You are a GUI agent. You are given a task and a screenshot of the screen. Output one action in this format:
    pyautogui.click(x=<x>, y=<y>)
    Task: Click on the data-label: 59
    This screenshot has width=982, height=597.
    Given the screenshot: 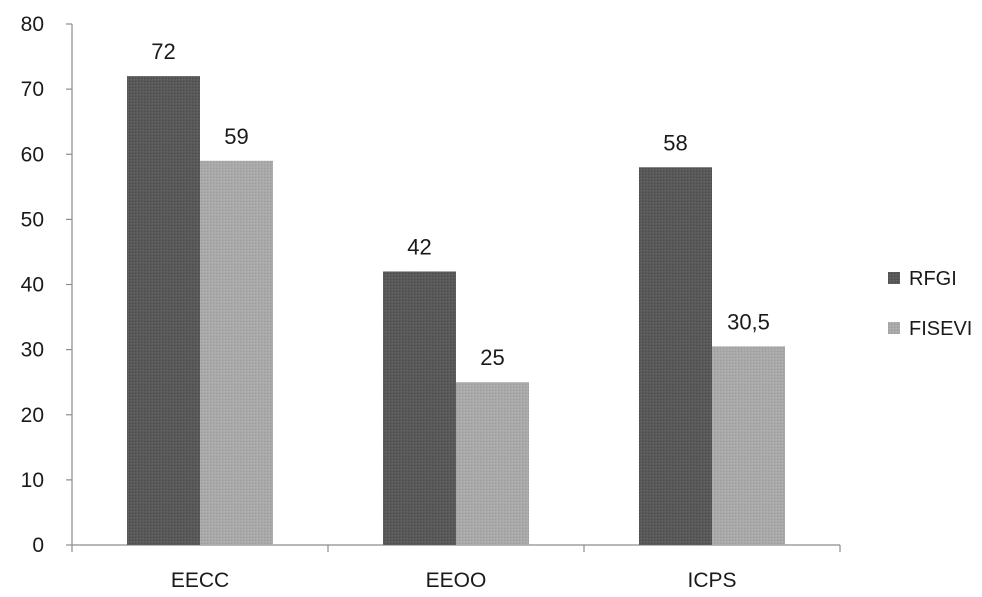 What is the action you would take?
    pyautogui.click(x=236, y=136)
    